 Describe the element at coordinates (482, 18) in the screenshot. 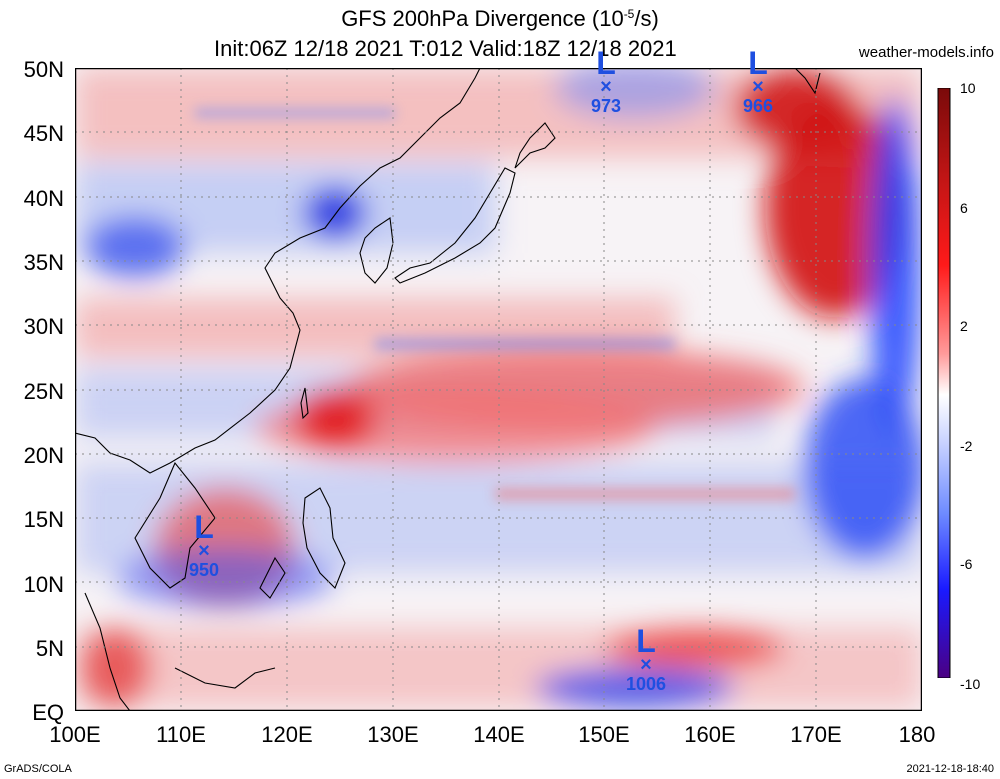

I see `title-prefix: GFS 200hPa Divergence (10` at that location.